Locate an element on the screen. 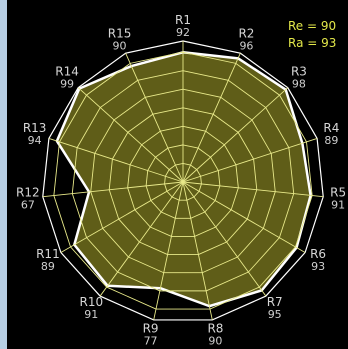  value-label: 92 is located at coordinates (183, 32).